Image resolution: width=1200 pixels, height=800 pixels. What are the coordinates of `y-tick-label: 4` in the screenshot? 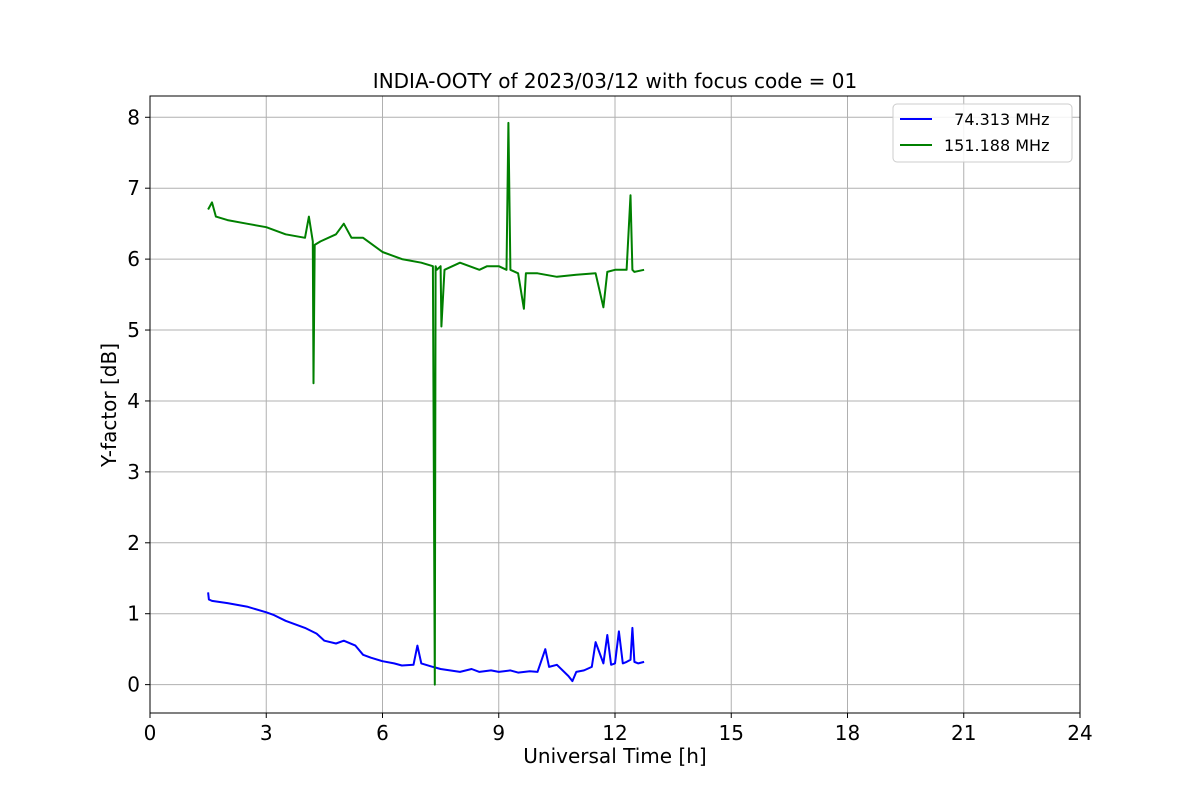 It's located at (133, 401).